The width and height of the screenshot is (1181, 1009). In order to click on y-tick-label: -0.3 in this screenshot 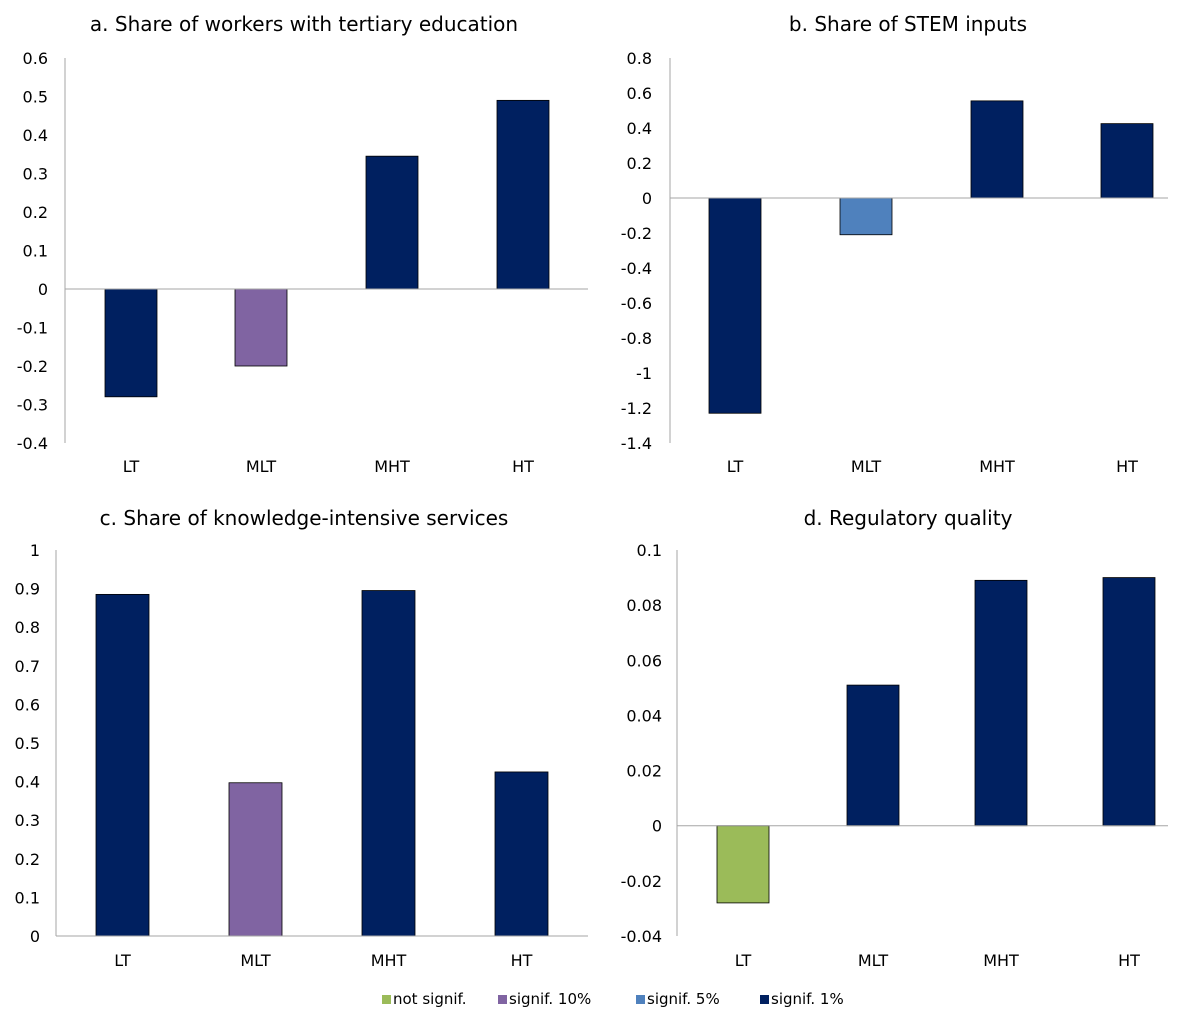, I will do `click(32, 405)`.